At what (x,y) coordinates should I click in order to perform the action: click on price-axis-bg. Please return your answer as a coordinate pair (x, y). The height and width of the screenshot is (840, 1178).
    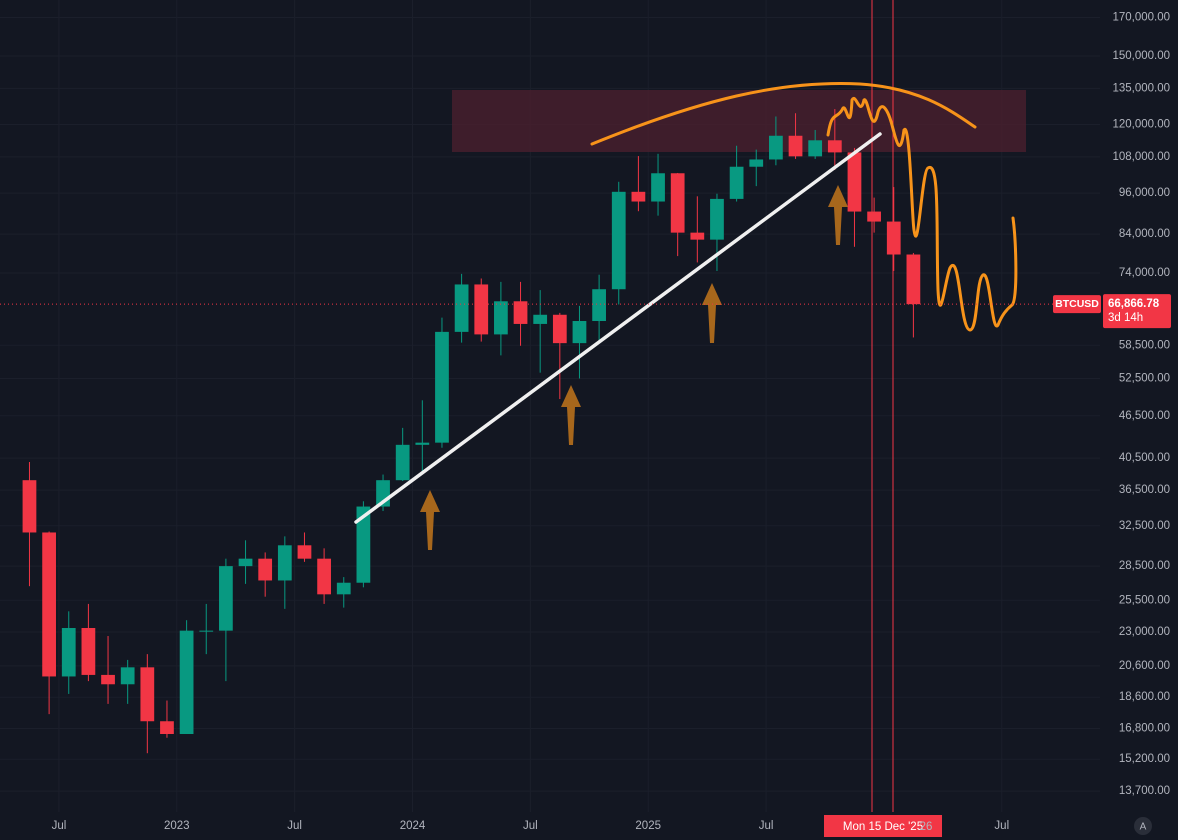
    Looking at the image, I should click on (1139, 420).